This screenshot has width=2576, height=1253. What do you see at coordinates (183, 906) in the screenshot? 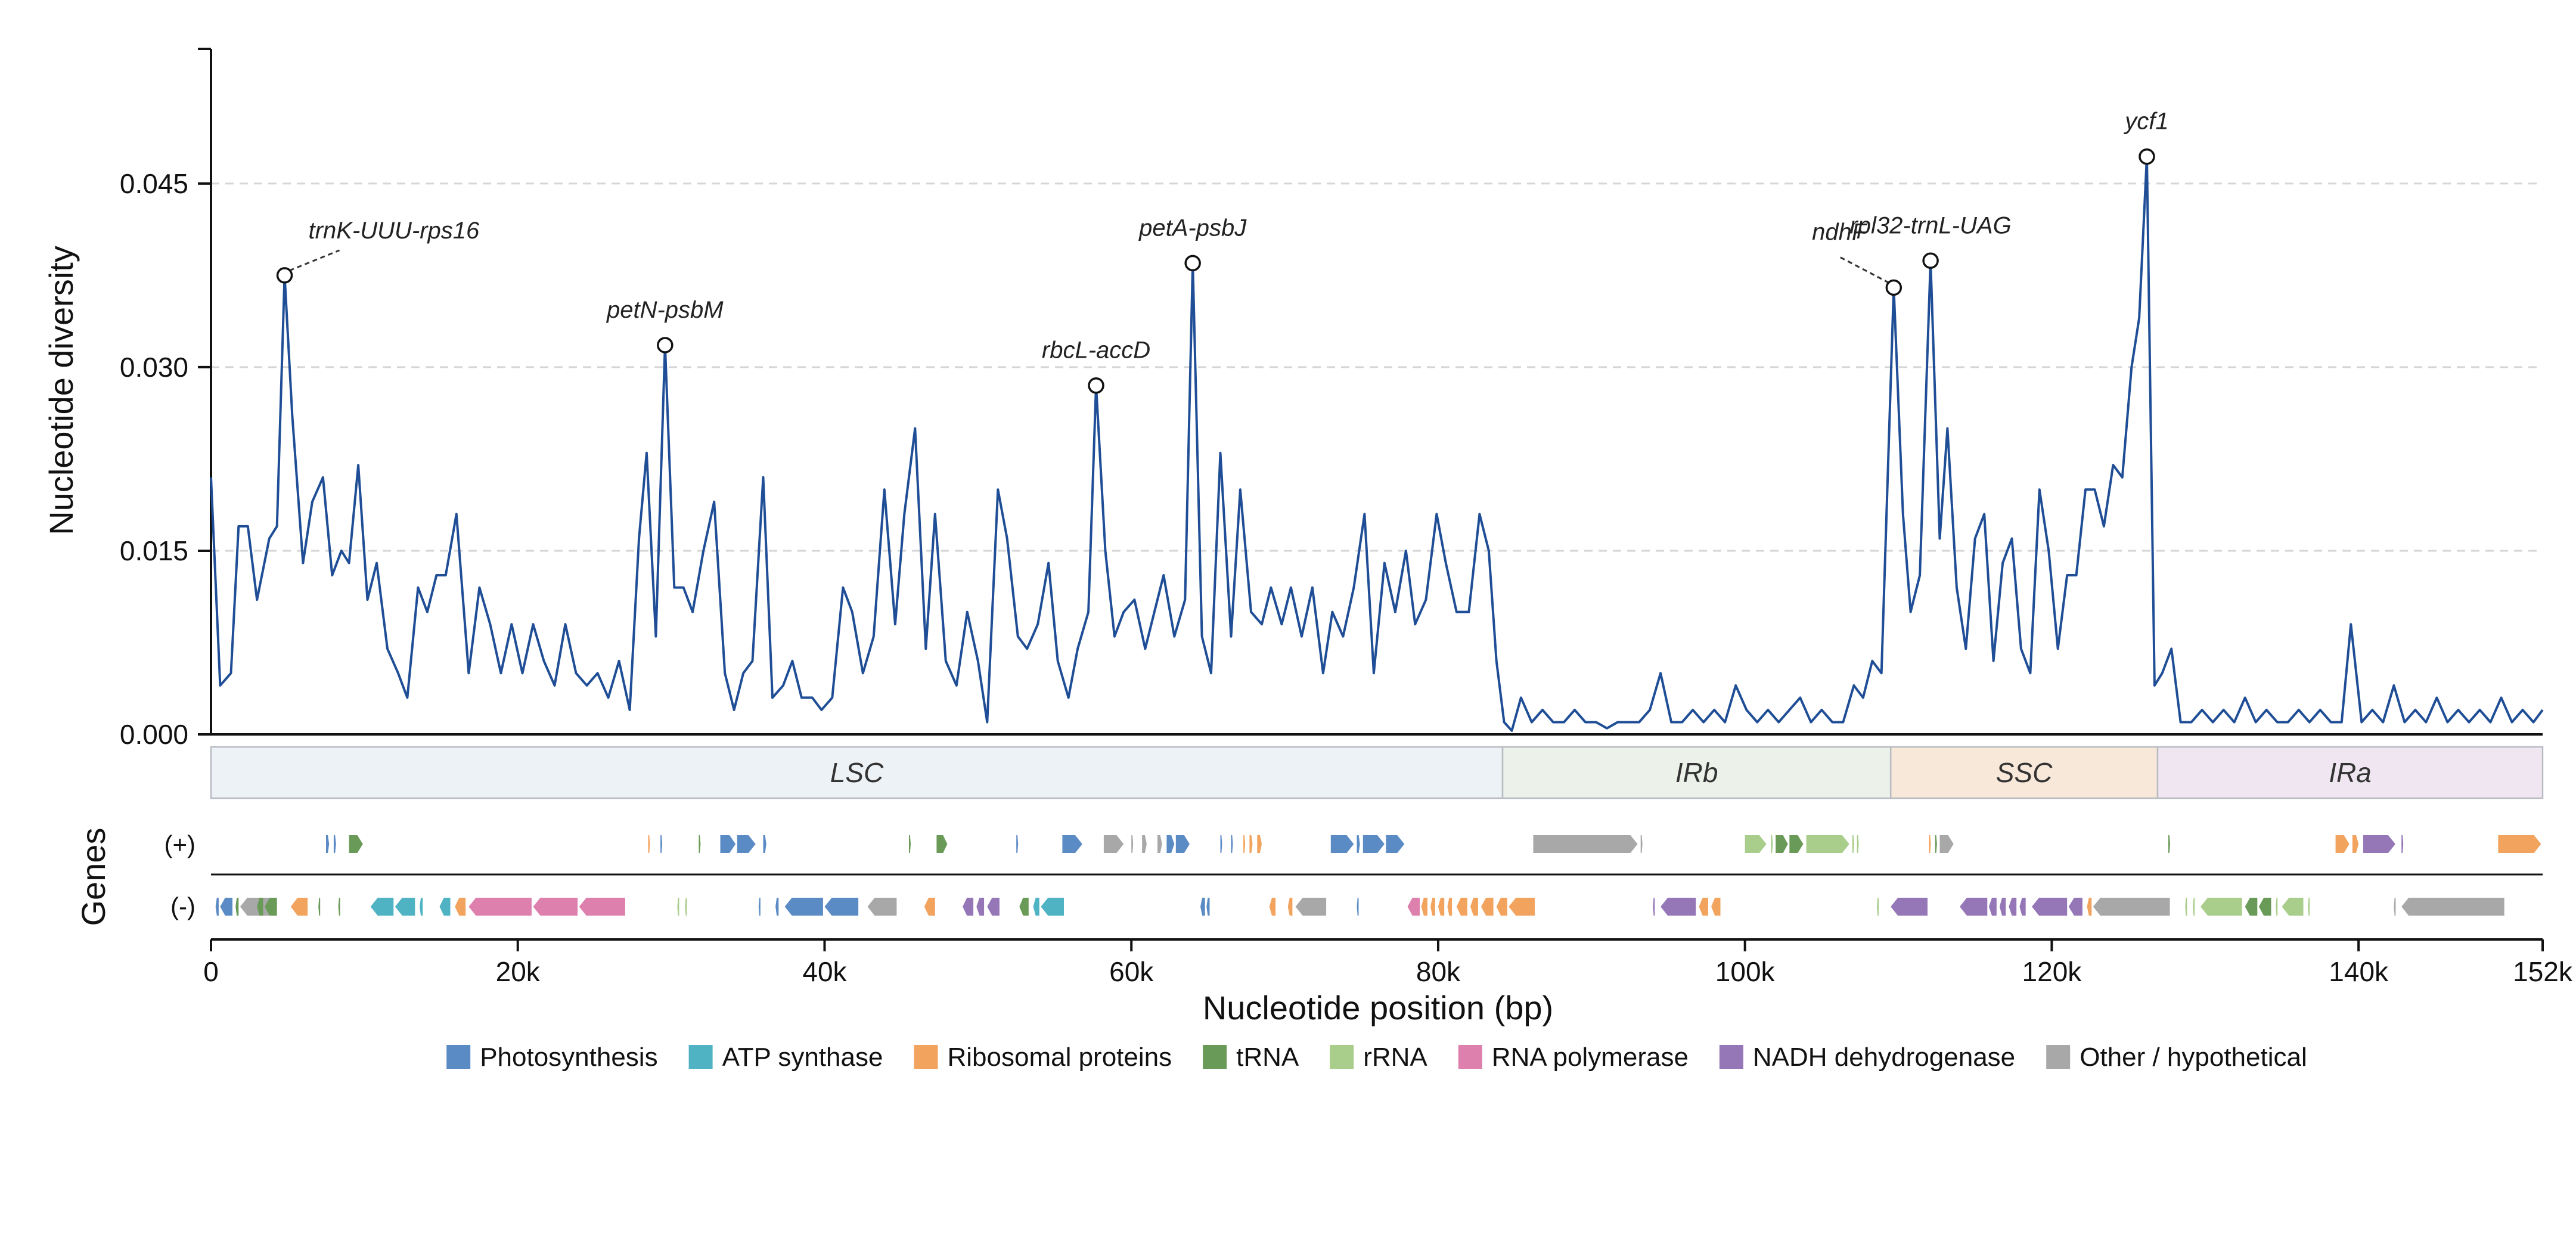
I see `strand-label-minus: (-)` at bounding box center [183, 906].